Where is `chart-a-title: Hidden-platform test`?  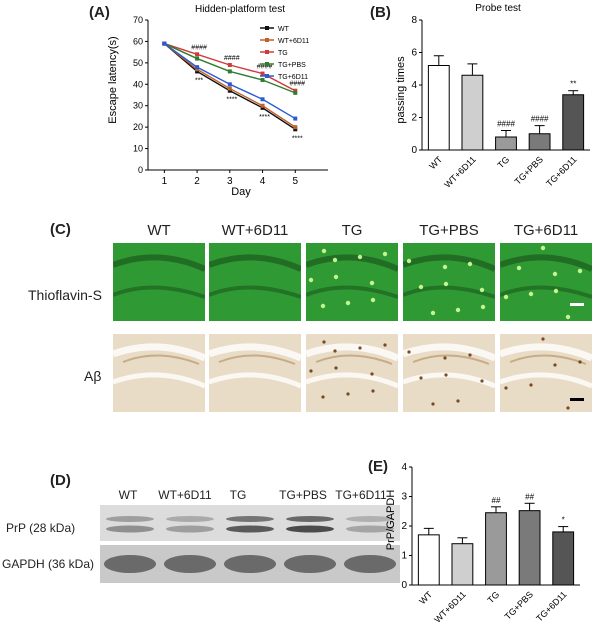
chart-a-title: Hidden-platform test is located at coordinates (240, 9).